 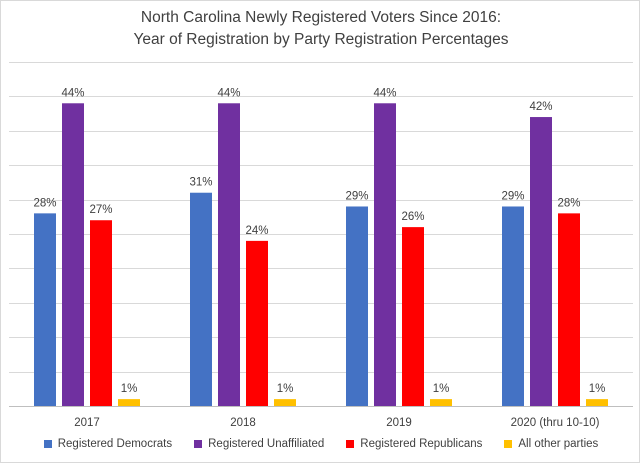 I want to click on legend-item-other: All other parties, so click(x=551, y=444).